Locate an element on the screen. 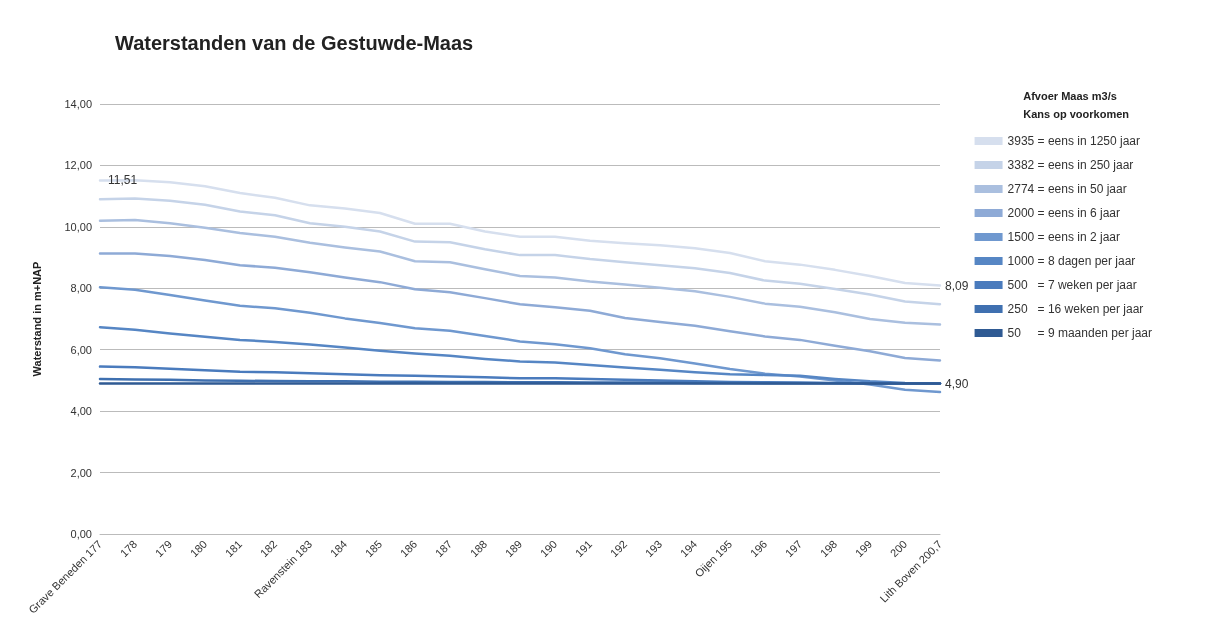 This screenshot has width=1212, height=633. x-tick-label: 182 is located at coordinates (268, 548).